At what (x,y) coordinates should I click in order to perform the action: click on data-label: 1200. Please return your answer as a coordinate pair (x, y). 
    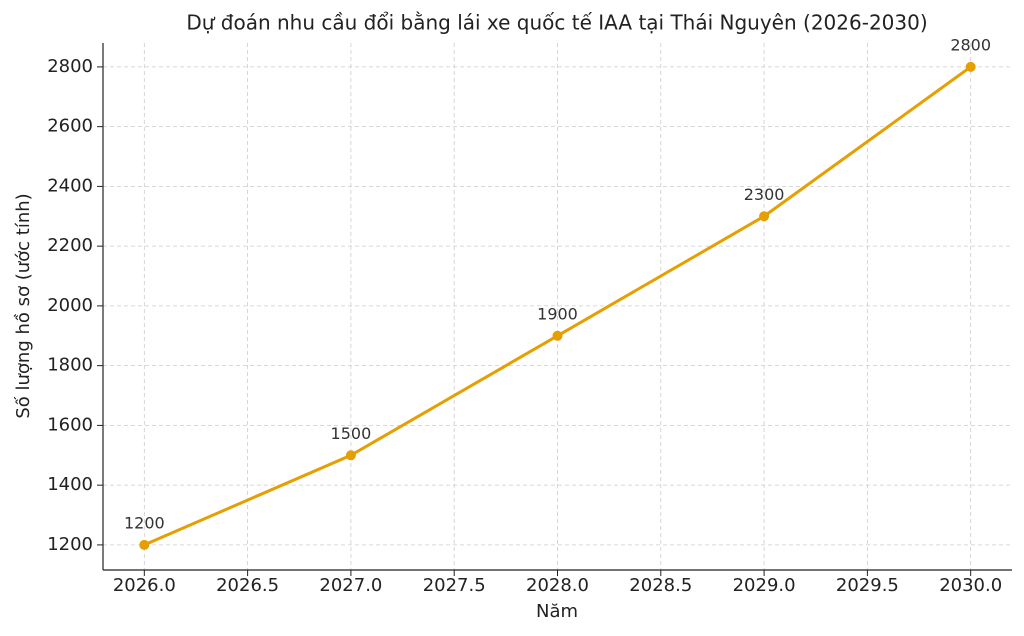
    Looking at the image, I should click on (144, 522).